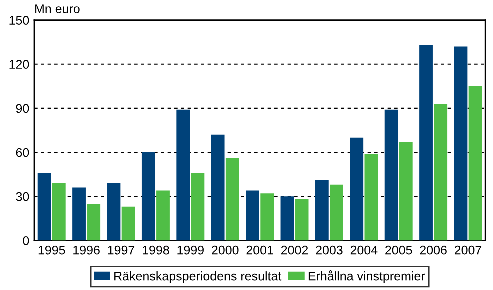 The height and width of the screenshot is (290, 493). What do you see at coordinates (87, 250) in the screenshot?
I see `x-tick-label: 1996` at bounding box center [87, 250].